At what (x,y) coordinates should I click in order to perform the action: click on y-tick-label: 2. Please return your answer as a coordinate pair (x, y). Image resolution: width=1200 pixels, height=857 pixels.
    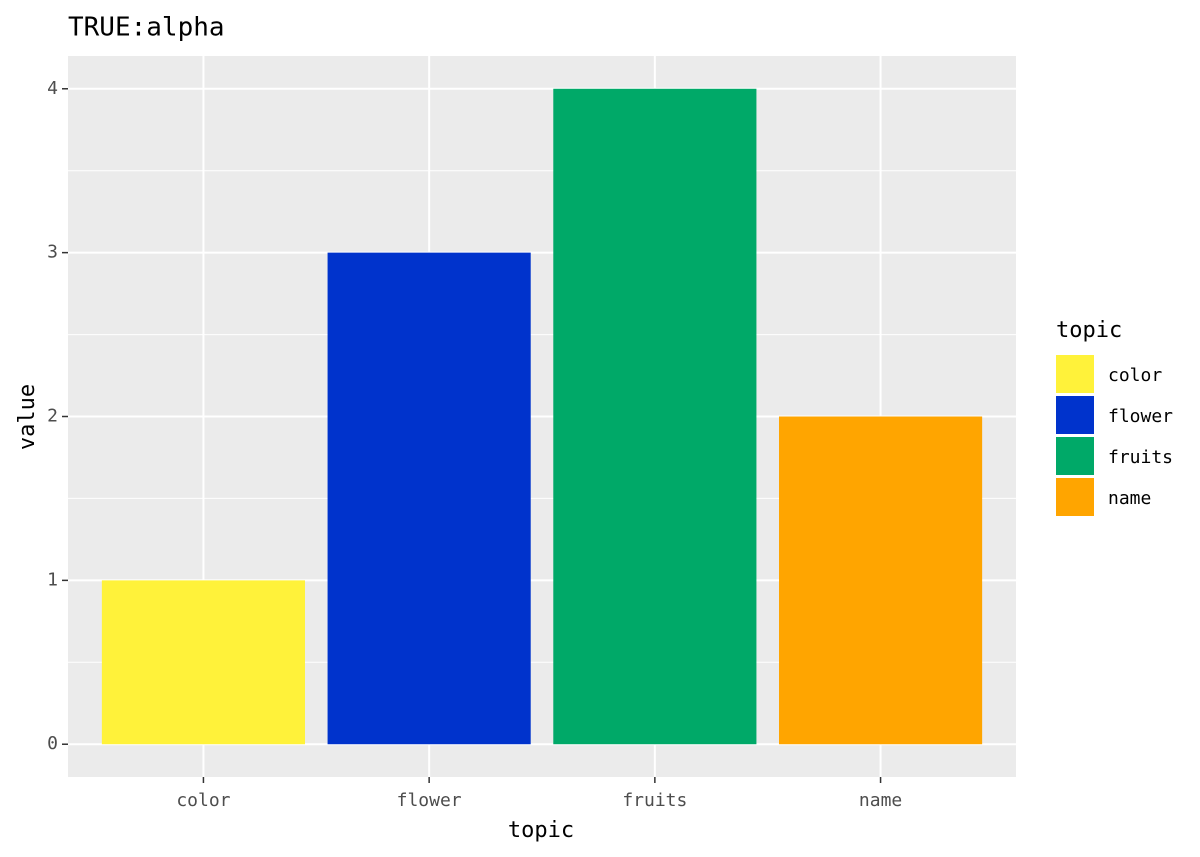
    Looking at the image, I should click on (52, 416).